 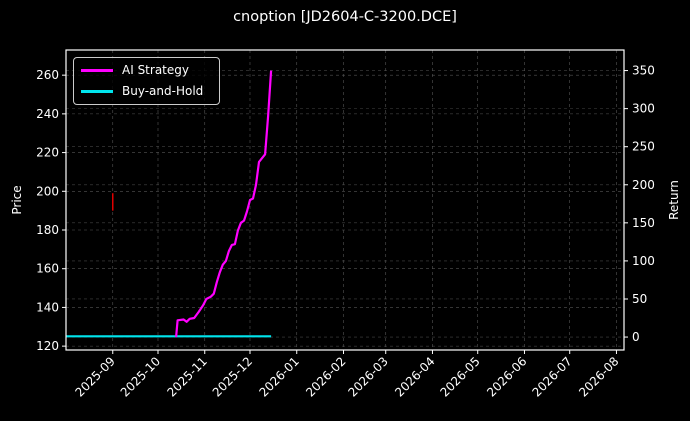 What do you see at coordinates (47, 191) in the screenshot?
I see `y-left-tick-label: 200` at bounding box center [47, 191].